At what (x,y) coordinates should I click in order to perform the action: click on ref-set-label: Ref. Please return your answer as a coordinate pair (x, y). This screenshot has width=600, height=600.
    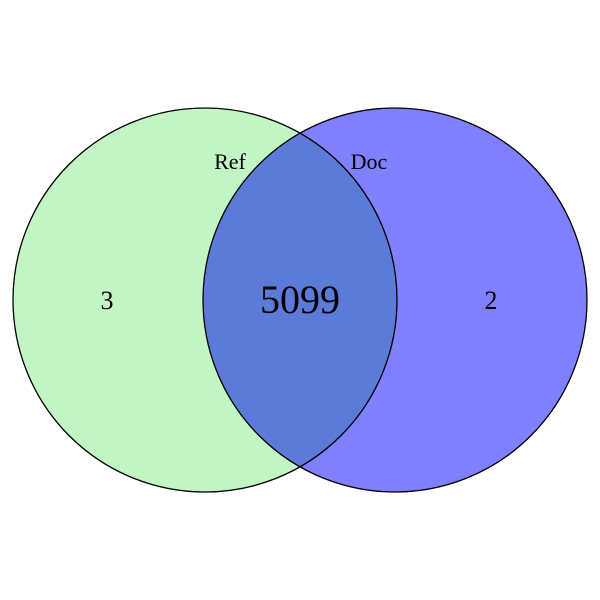
    Looking at the image, I should click on (230, 161).